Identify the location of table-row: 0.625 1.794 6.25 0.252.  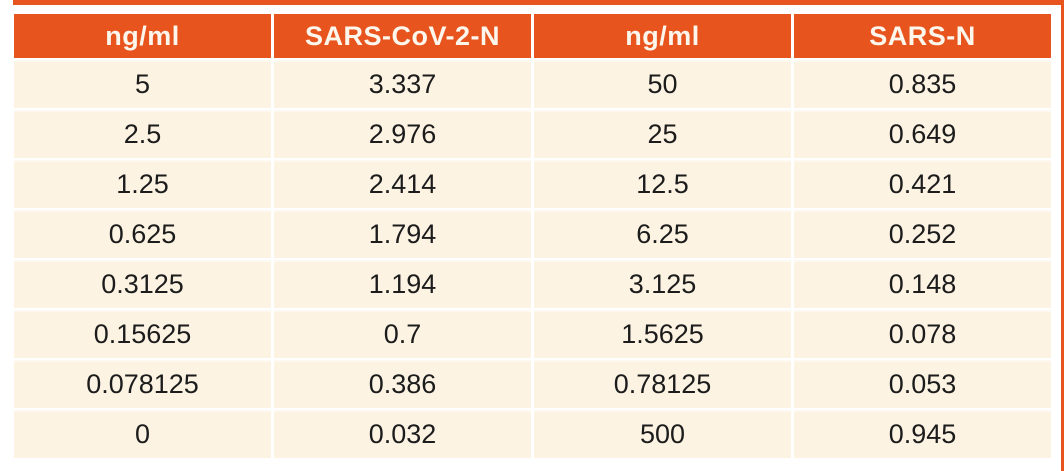
(532, 234).